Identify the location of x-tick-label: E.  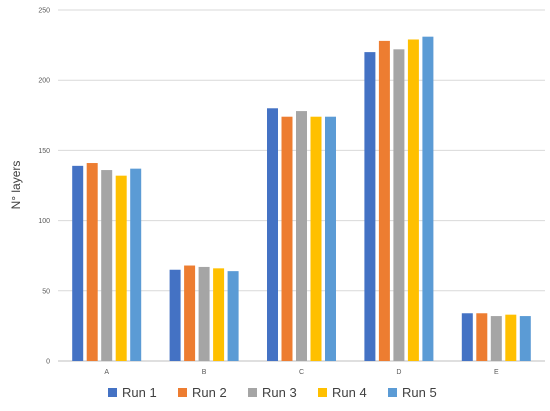
(496, 372).